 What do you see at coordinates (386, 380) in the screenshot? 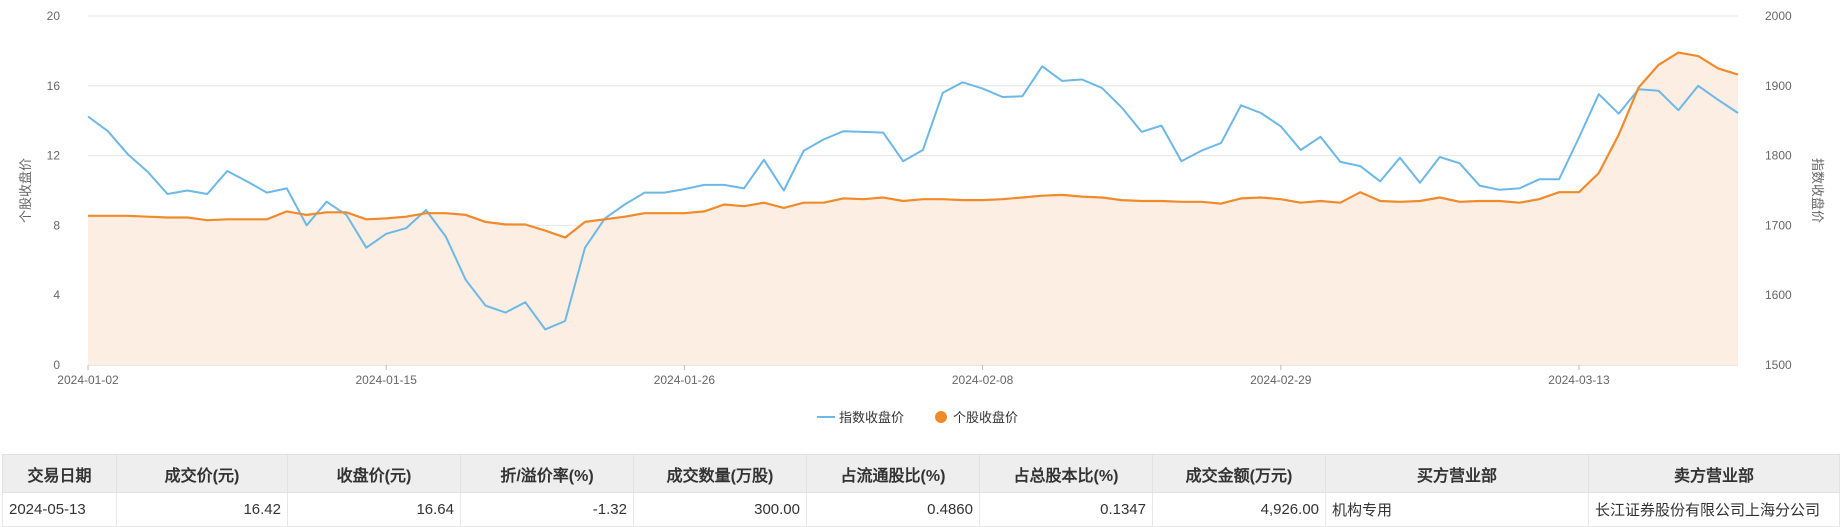
I see `x-tick-label: 2024-01-15` at bounding box center [386, 380].